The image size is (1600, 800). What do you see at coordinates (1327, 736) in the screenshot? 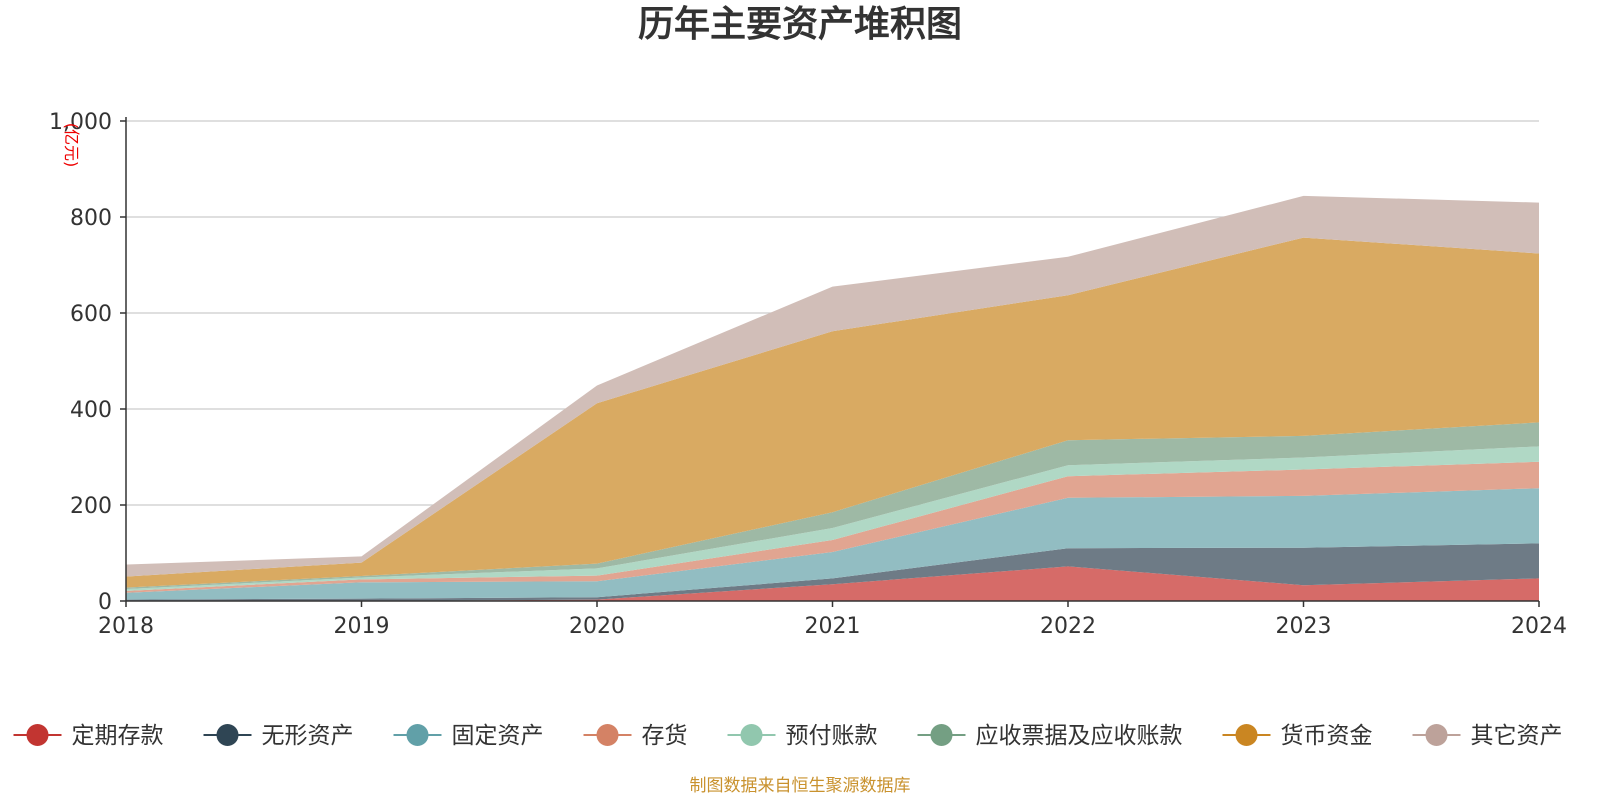
I see `legend-label: 货币资金` at bounding box center [1327, 736].